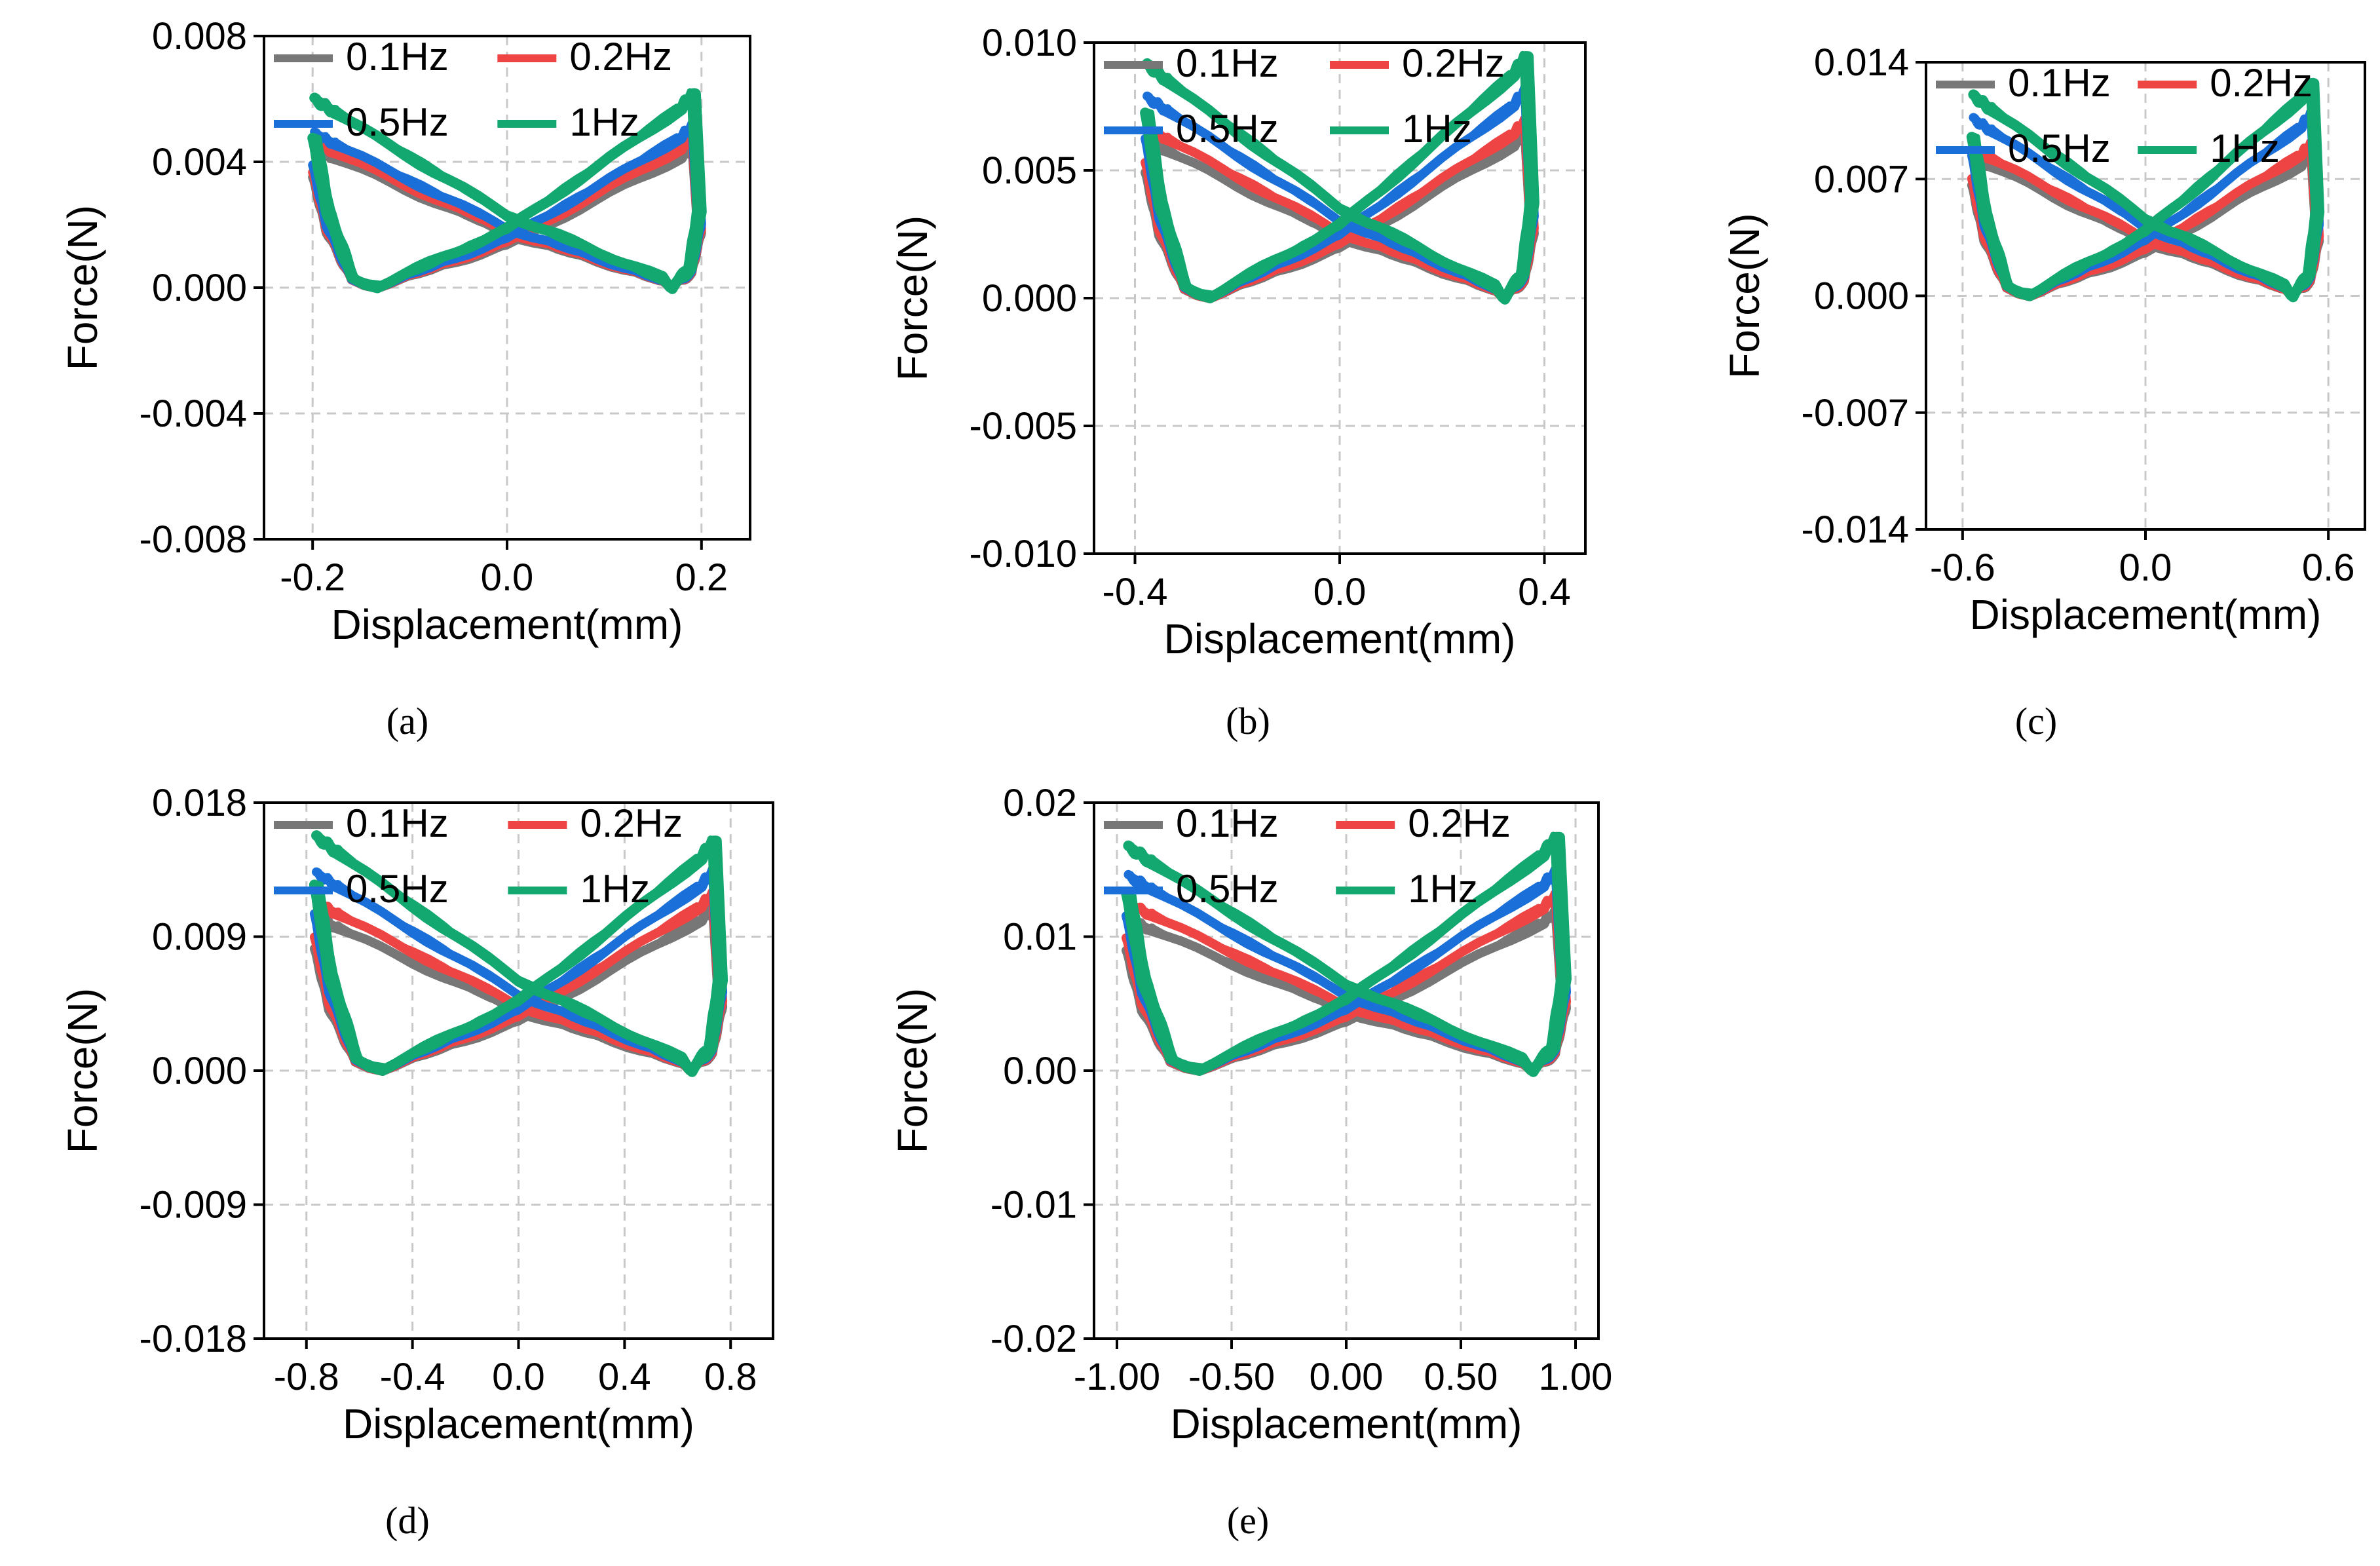 The width and height of the screenshot is (2380, 1566). Describe the element at coordinates (193, 1339) in the screenshot. I see `y-tick-label: -0.018` at that location.